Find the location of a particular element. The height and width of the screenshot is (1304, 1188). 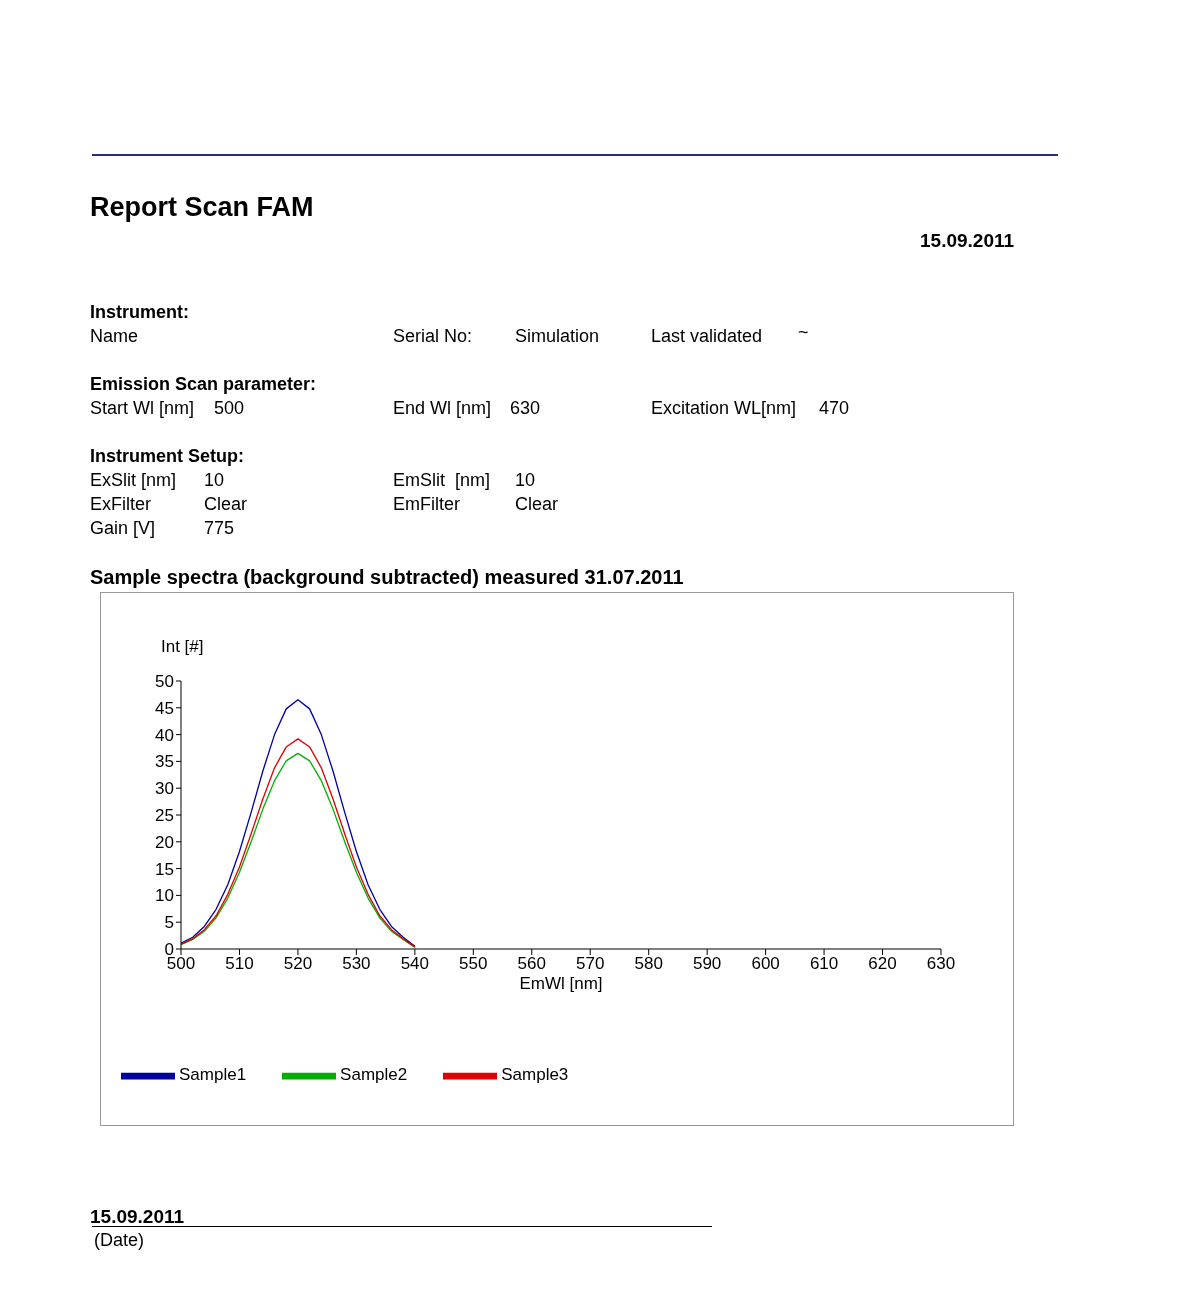

x-tick-label: 520 is located at coordinates (298, 964).